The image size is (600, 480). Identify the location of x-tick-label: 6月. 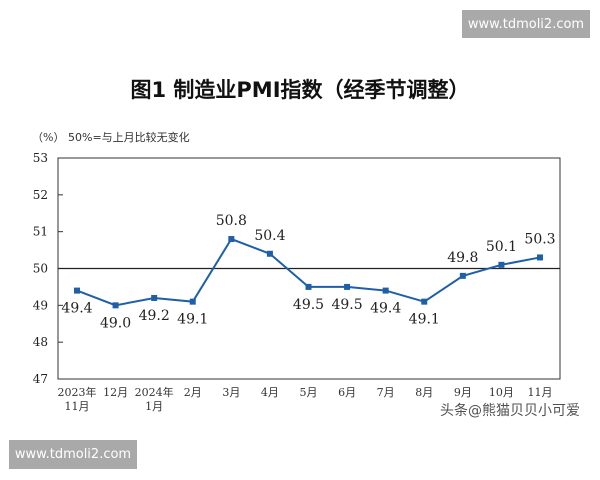
(347, 392).